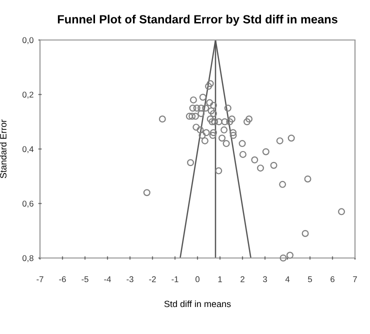 This screenshot has height=334, width=370. Describe the element at coordinates (28, 258) in the screenshot. I see `y-tick-label: 0,8` at that location.